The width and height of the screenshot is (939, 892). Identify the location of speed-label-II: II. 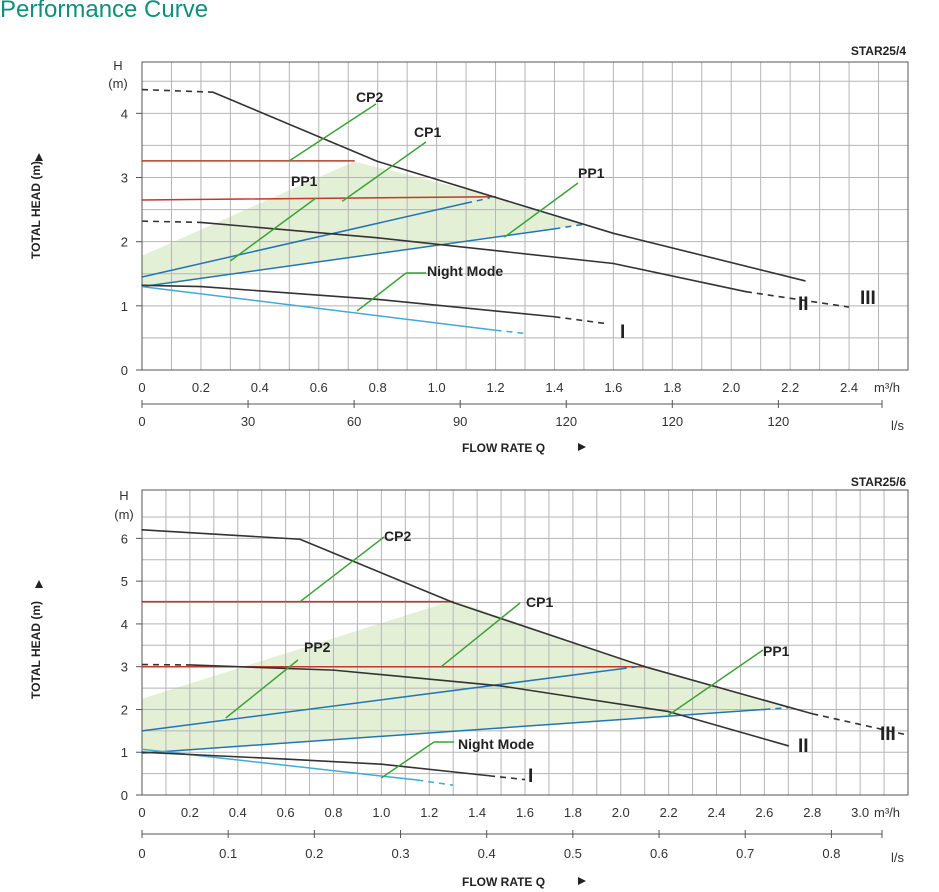
(803, 304).